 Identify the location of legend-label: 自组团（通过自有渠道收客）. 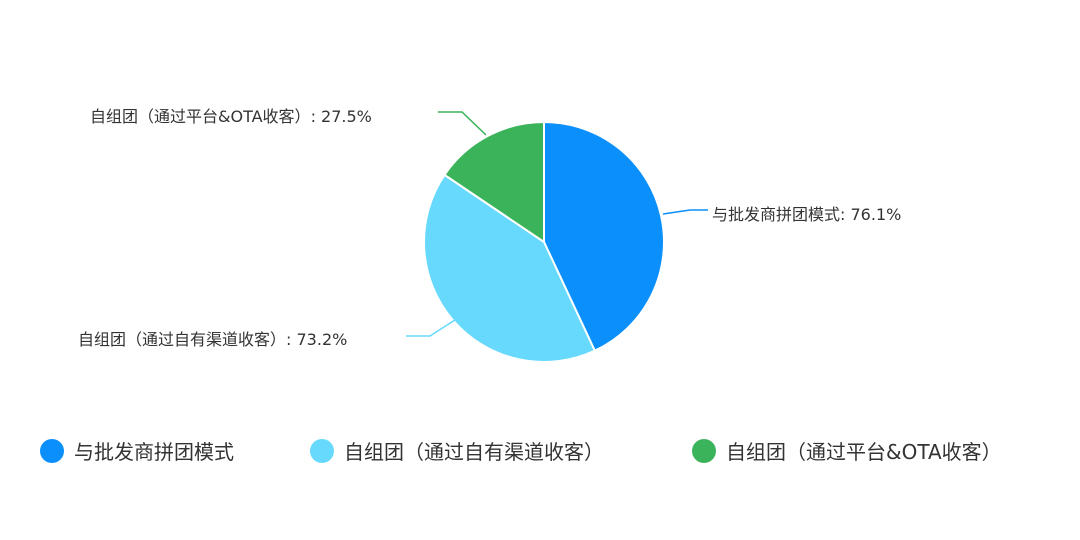
(474, 452).